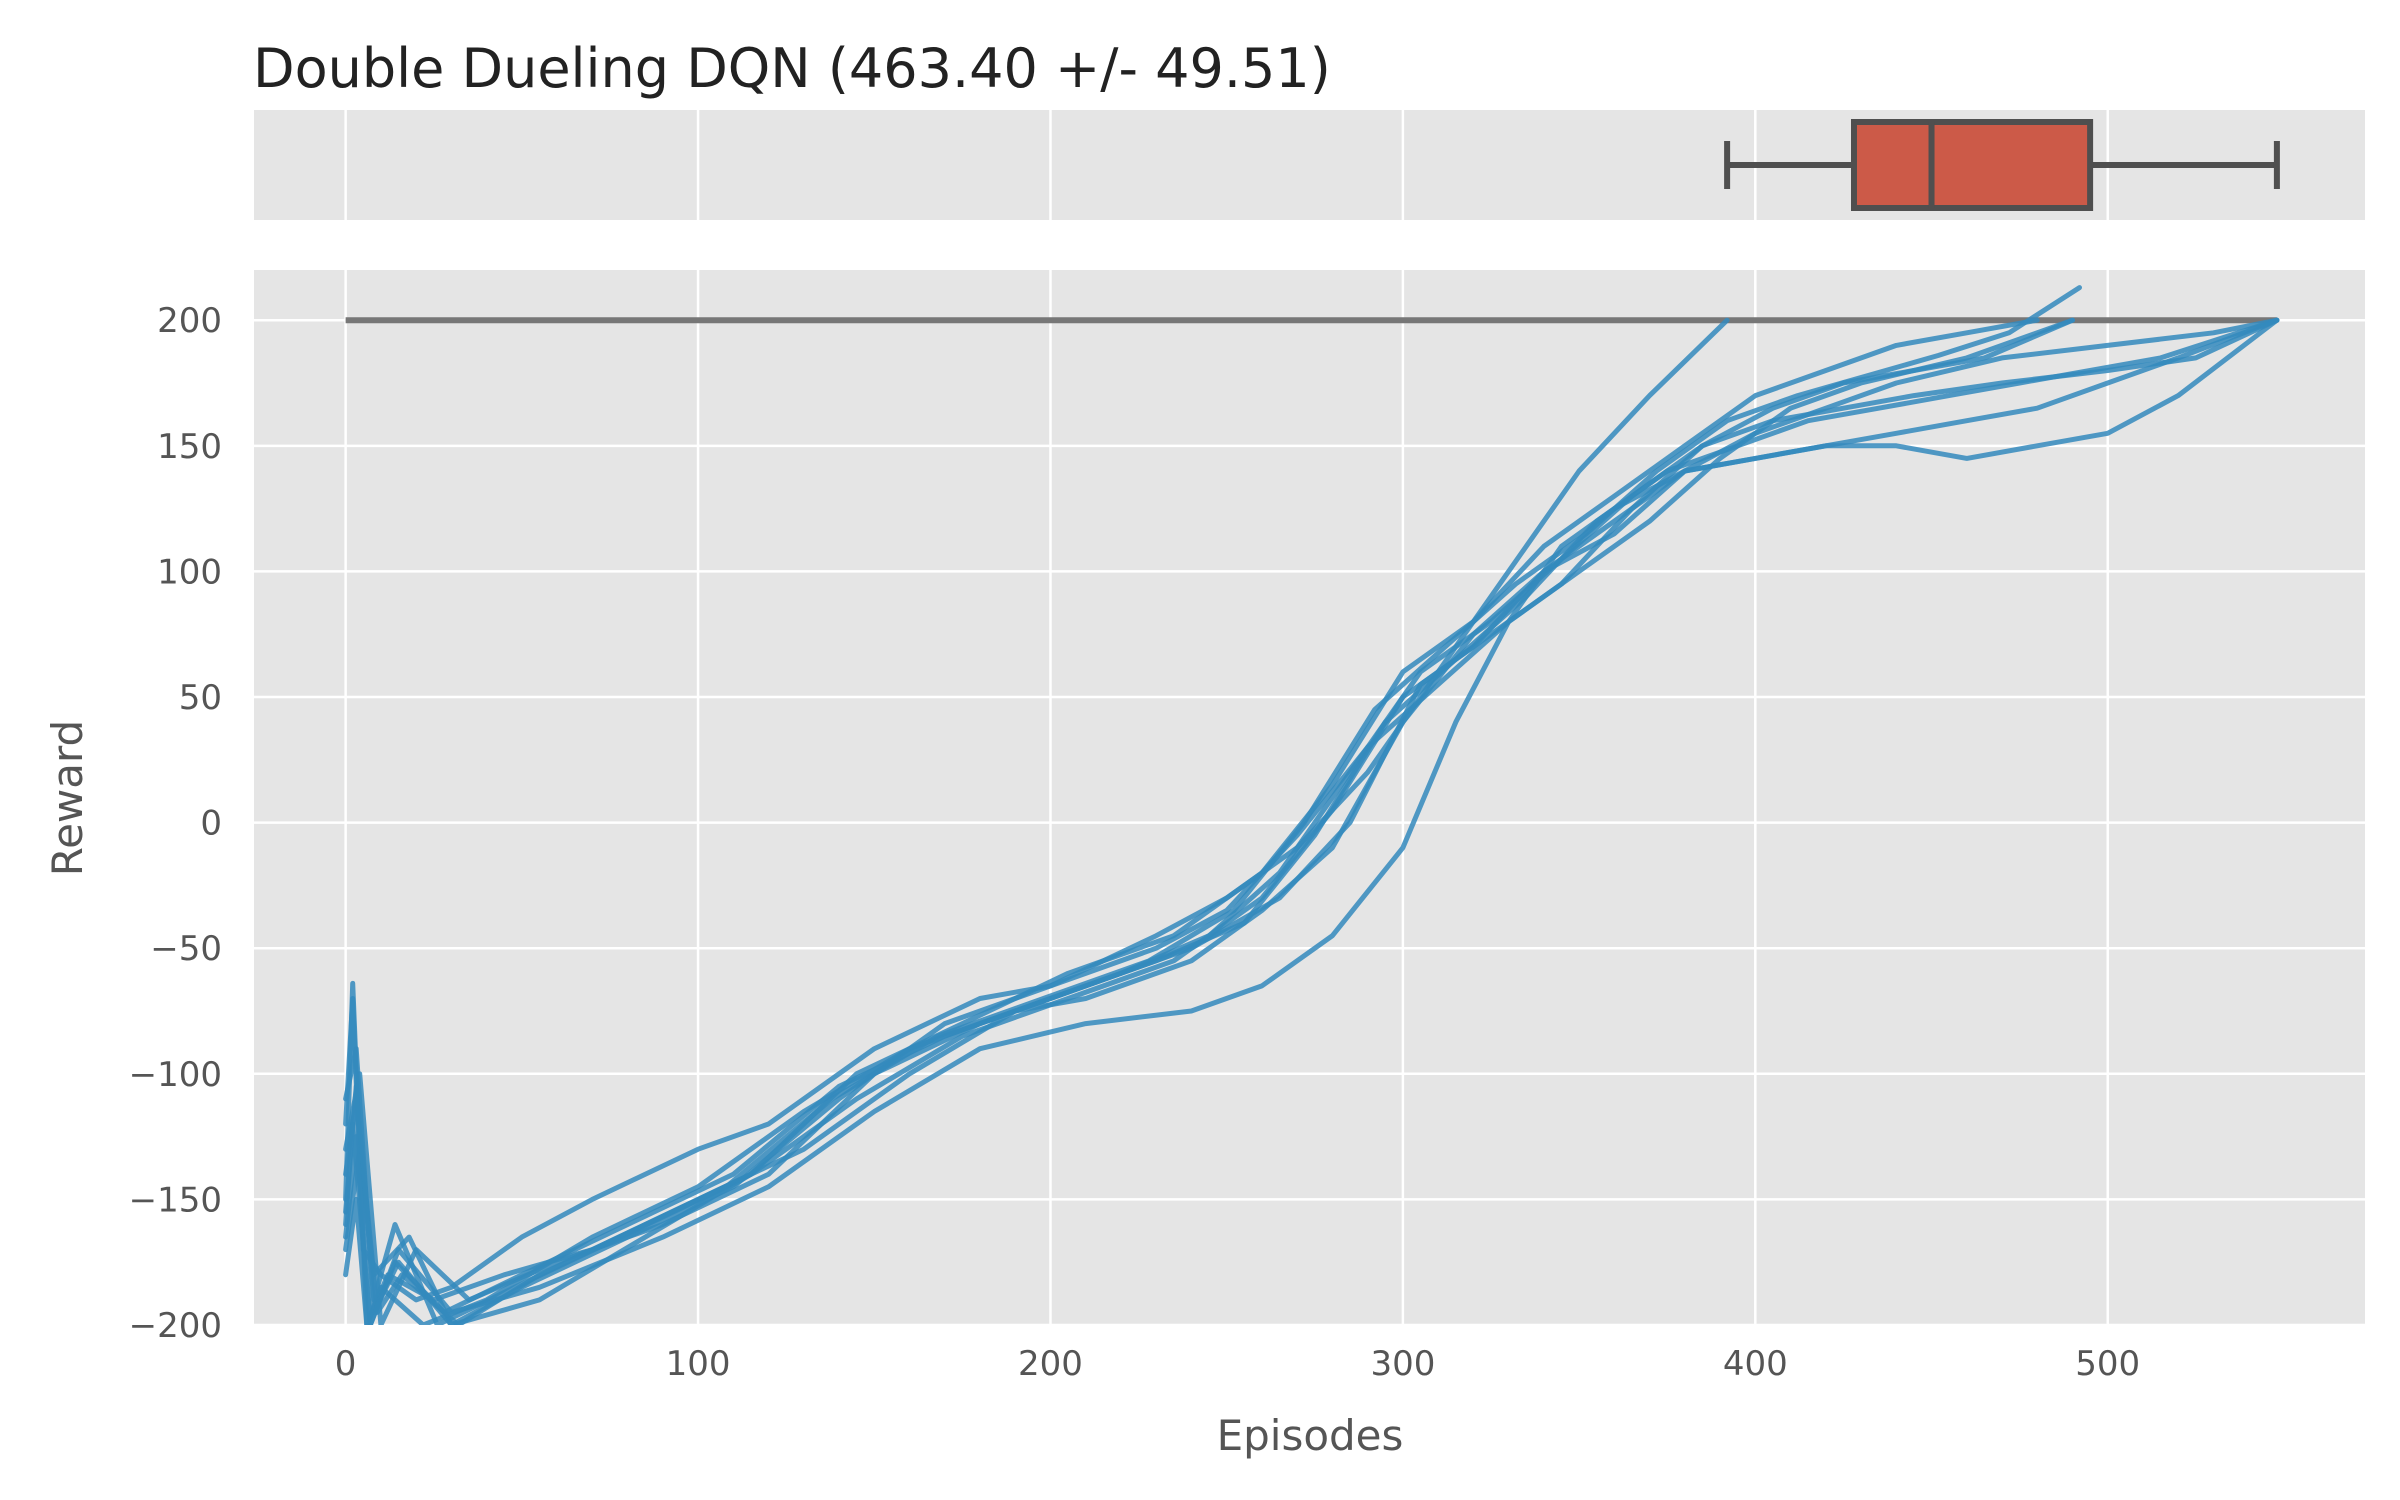  I want to click on x-tick-label: 100, so click(698, 1364).